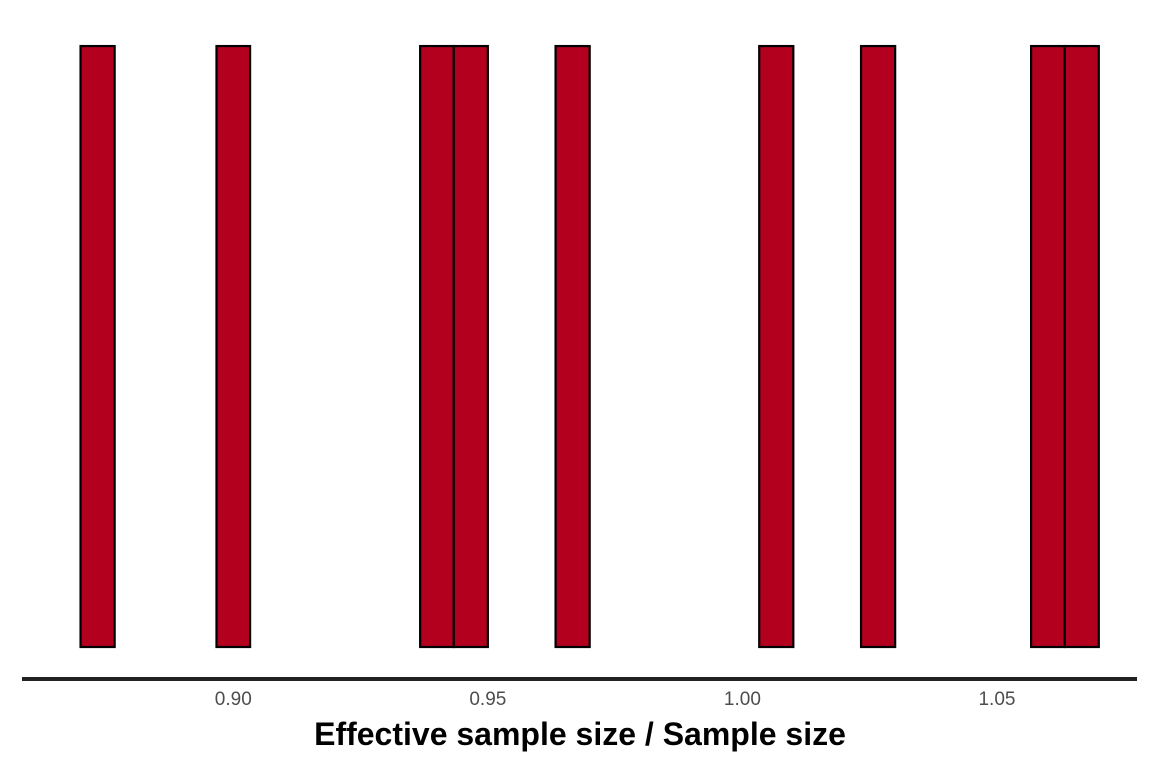 Image resolution: width=1152 pixels, height=768 pixels. What do you see at coordinates (487, 699) in the screenshot?
I see `x-tick-label: 0.95` at bounding box center [487, 699].